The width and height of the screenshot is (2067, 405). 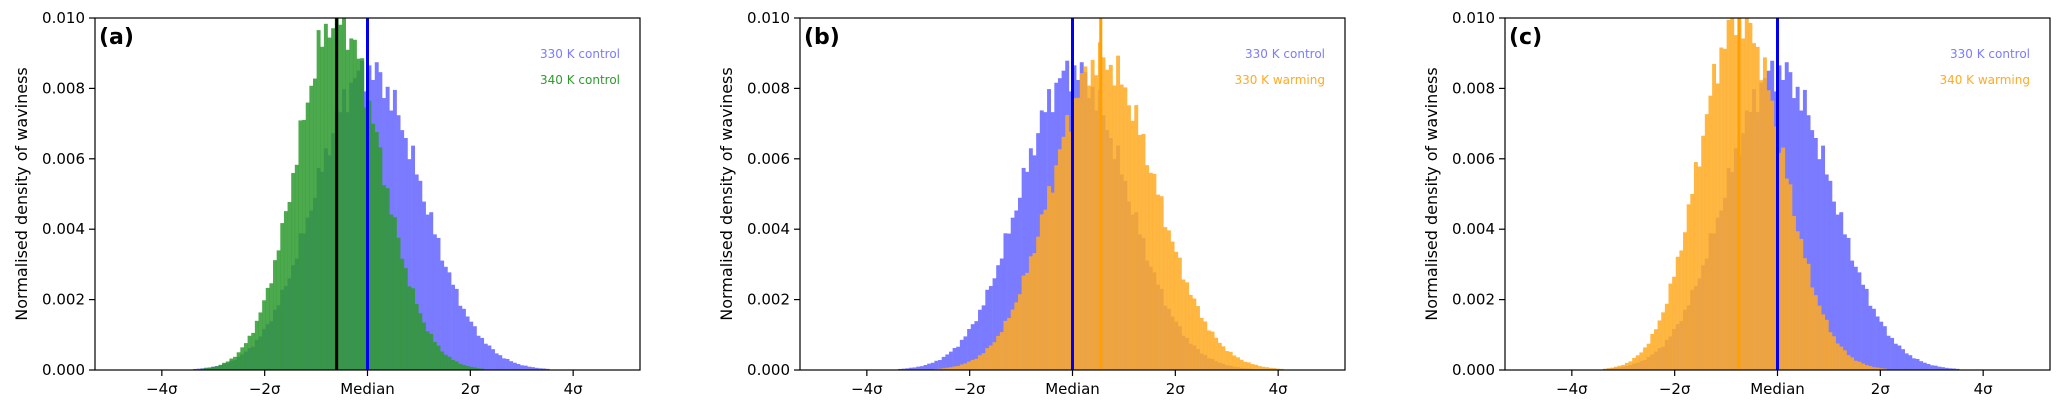 I want to click on x-tick-label: 4σ, so click(x=1984, y=389).